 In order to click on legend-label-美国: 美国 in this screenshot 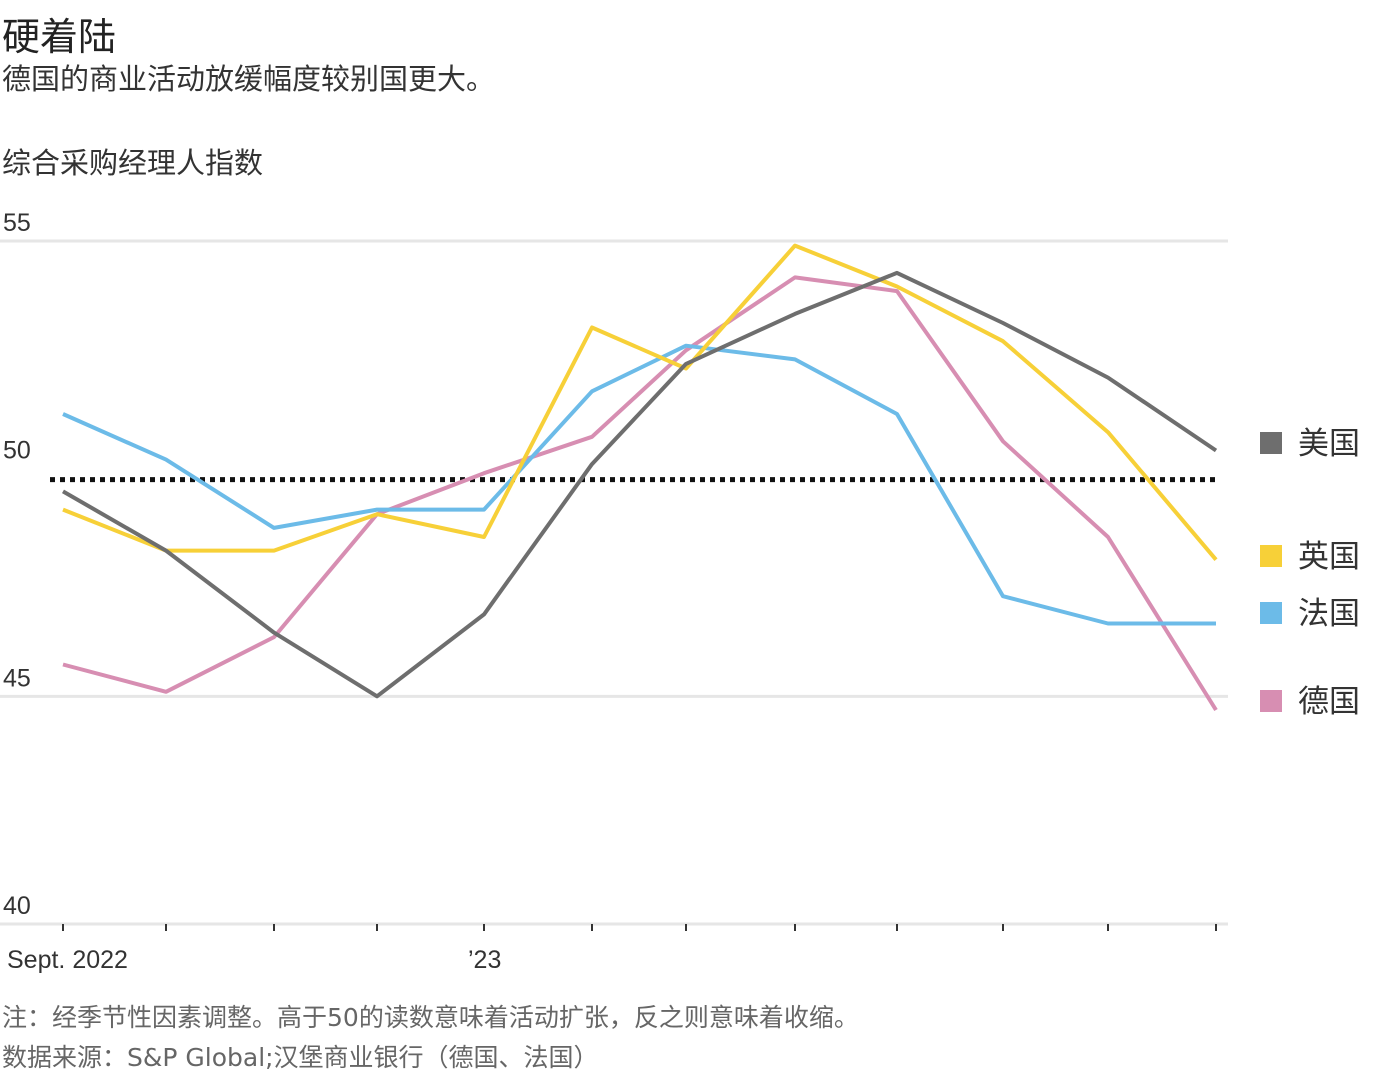, I will do `click(1329, 444)`.